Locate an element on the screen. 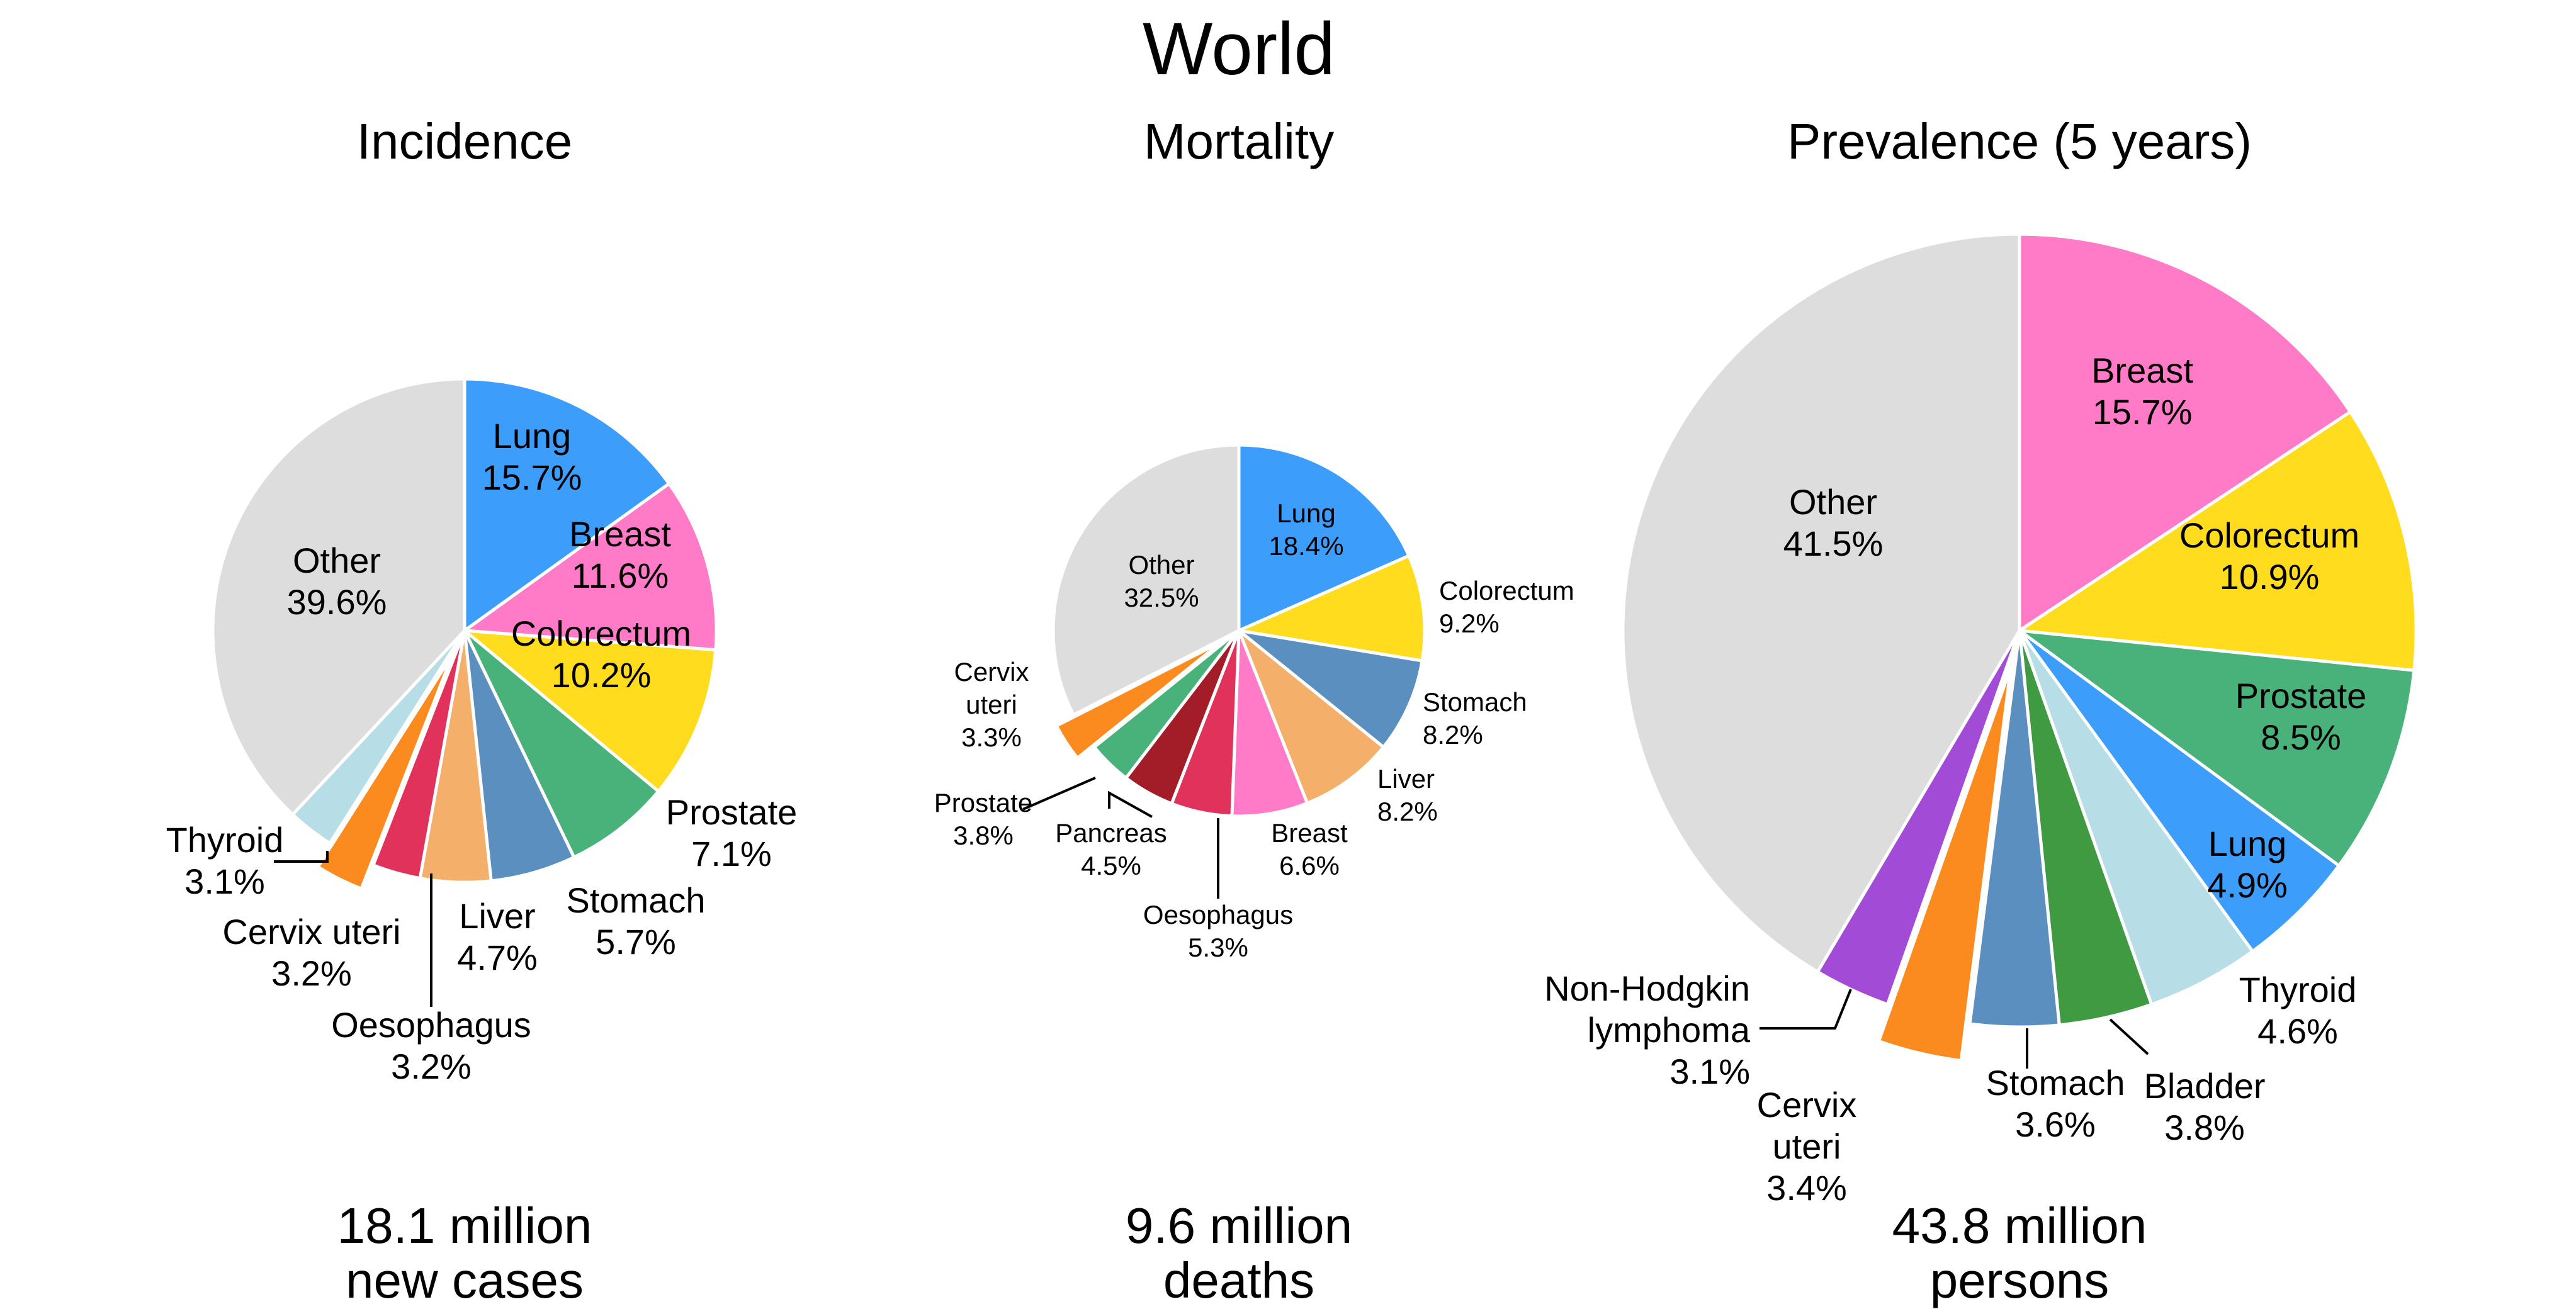  value-label-prostate: 8.5% is located at coordinates (2301, 737).